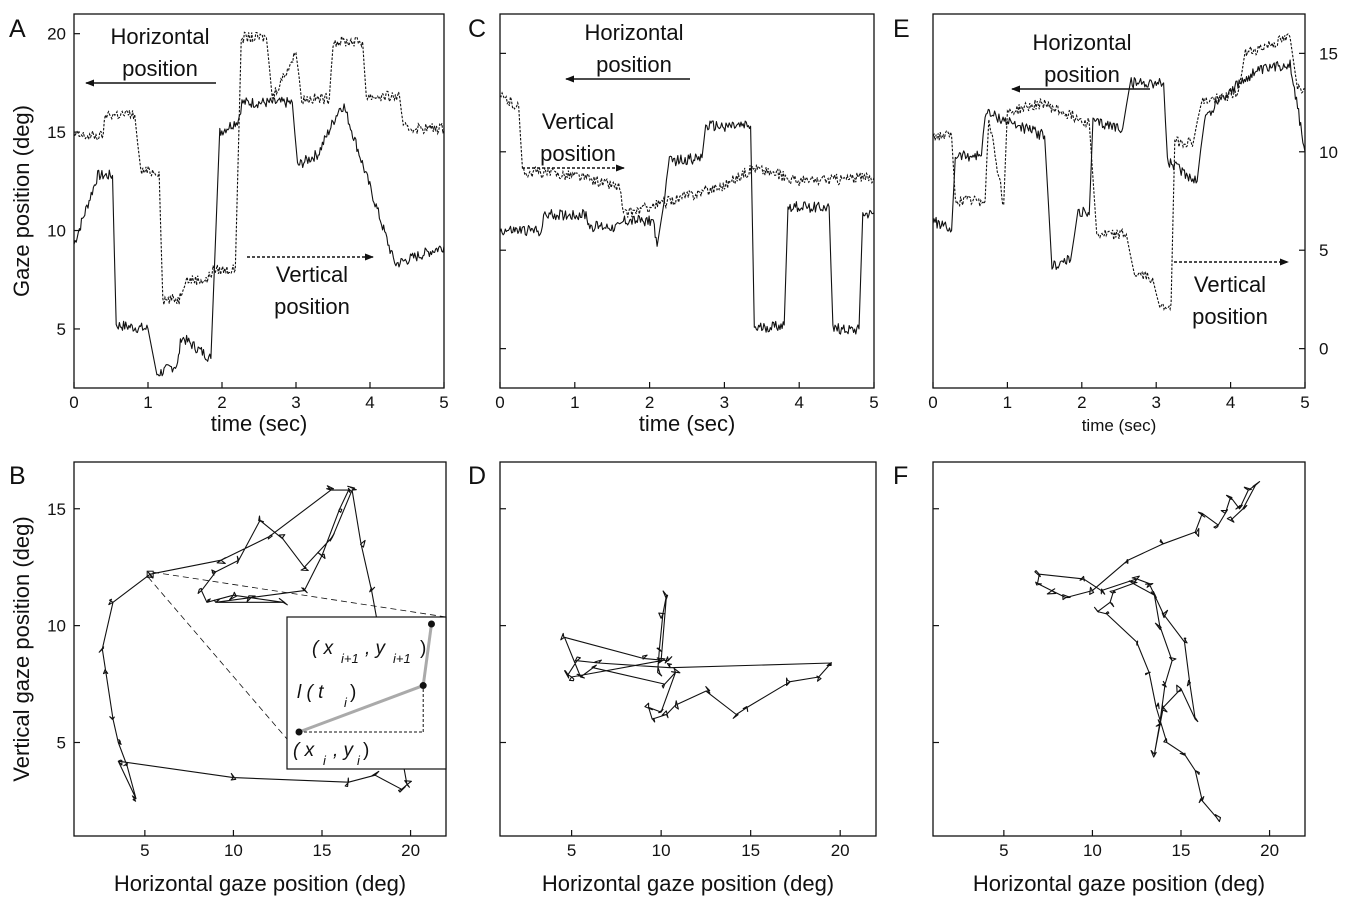 This screenshot has height=901, width=1346. I want to click on panel-letter: F, so click(900, 476).